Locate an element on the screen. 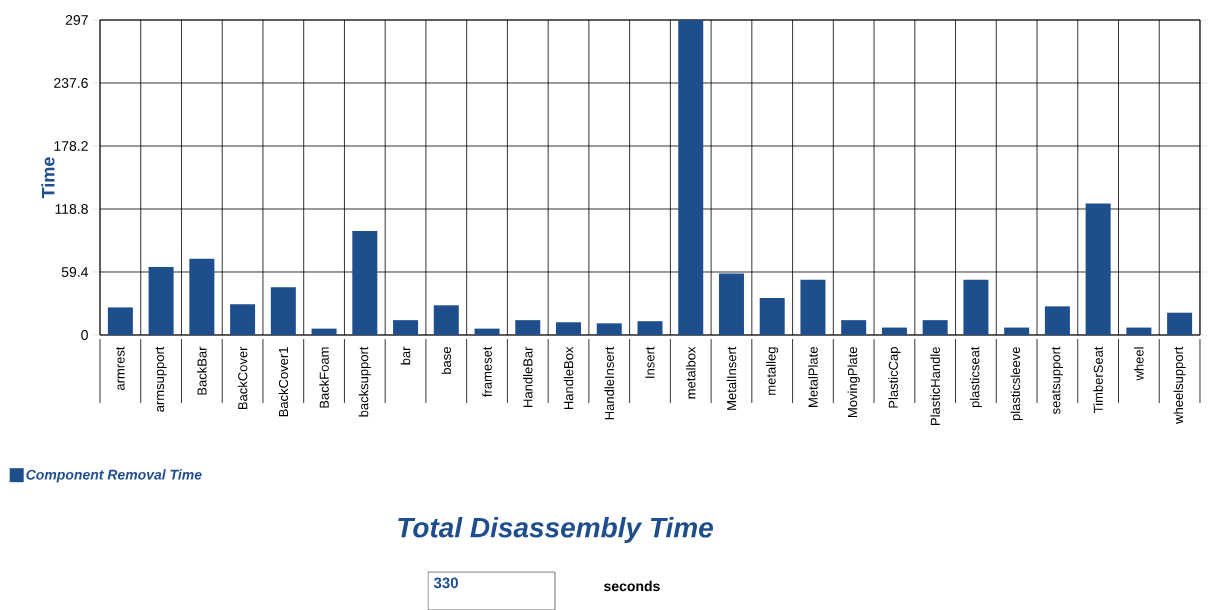  x-tick-label: BackCover1 is located at coordinates (283, 382).